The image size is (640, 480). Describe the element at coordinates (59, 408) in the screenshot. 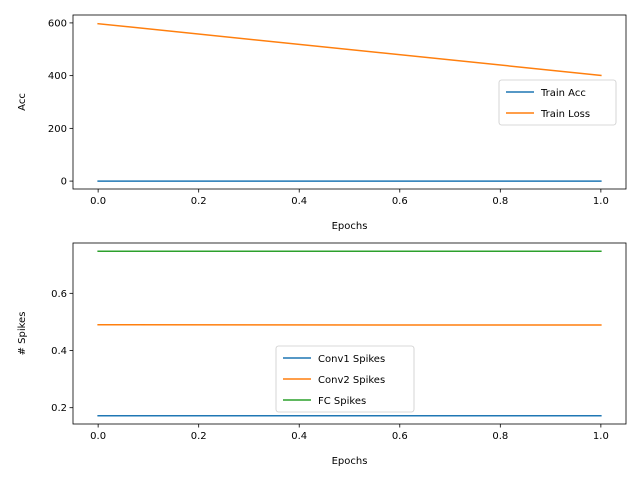

I see `y-tick-label: 0.2` at that location.